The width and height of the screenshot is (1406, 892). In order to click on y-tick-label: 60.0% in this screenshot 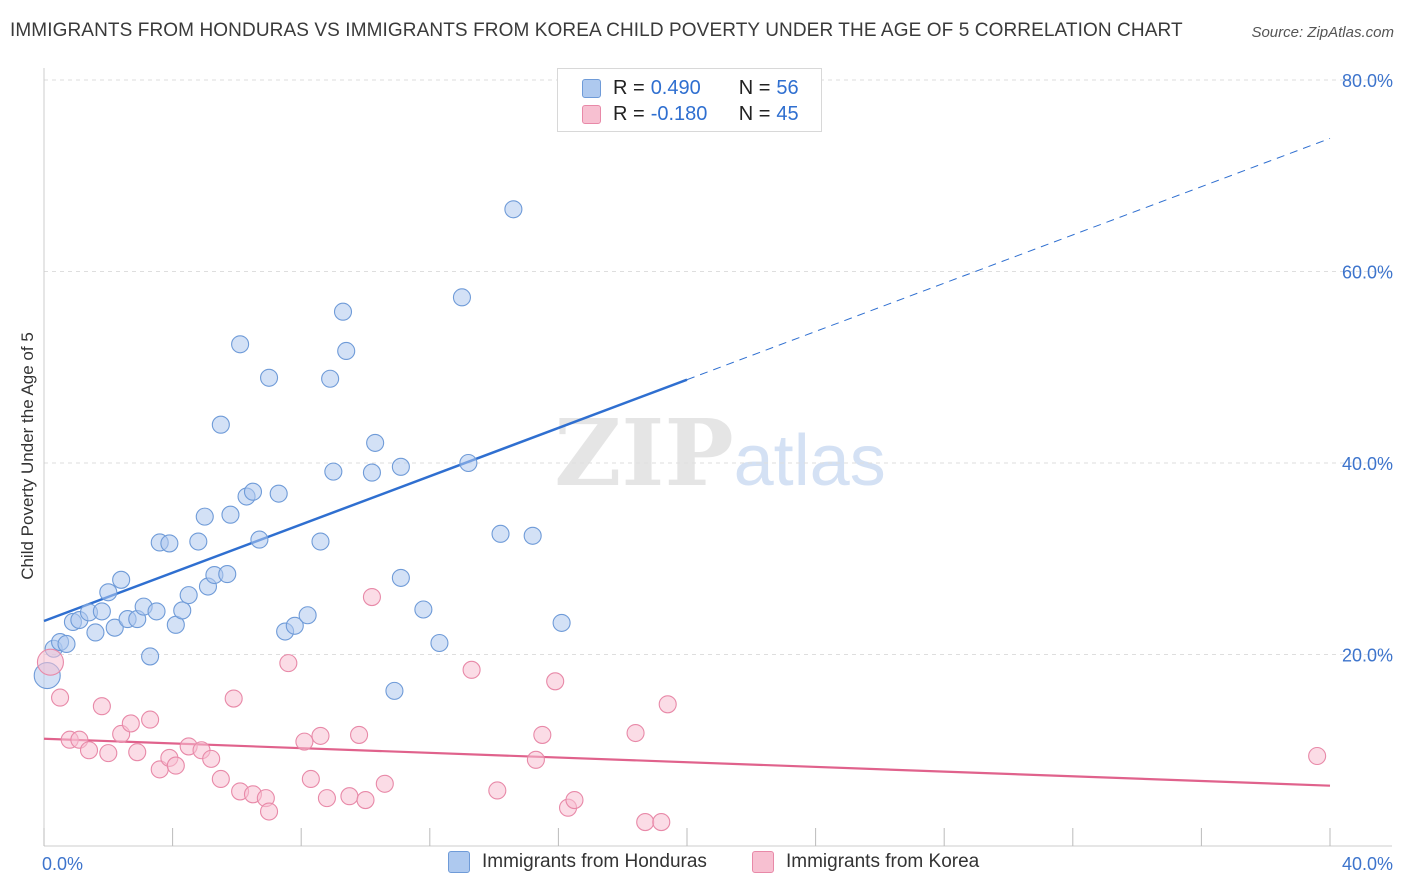, I will do `click(1367, 273)`.